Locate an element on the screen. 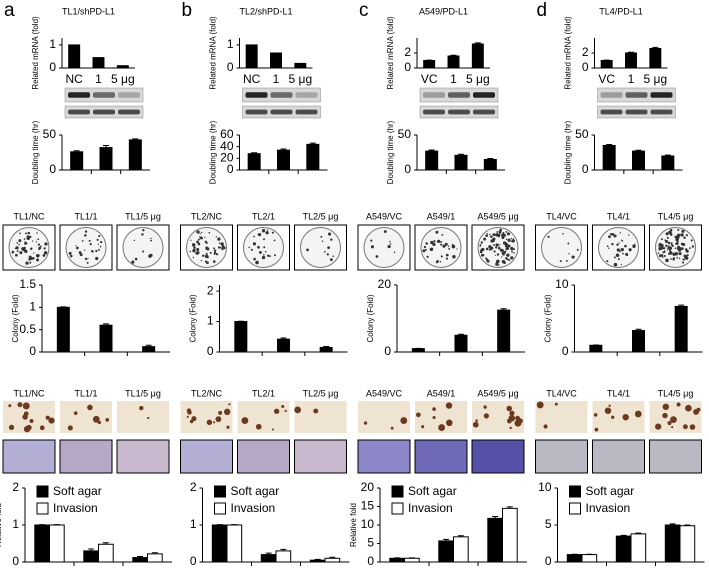 The height and width of the screenshot is (573, 709). y-axis-label: Relative fold is located at coordinates (353, 525).